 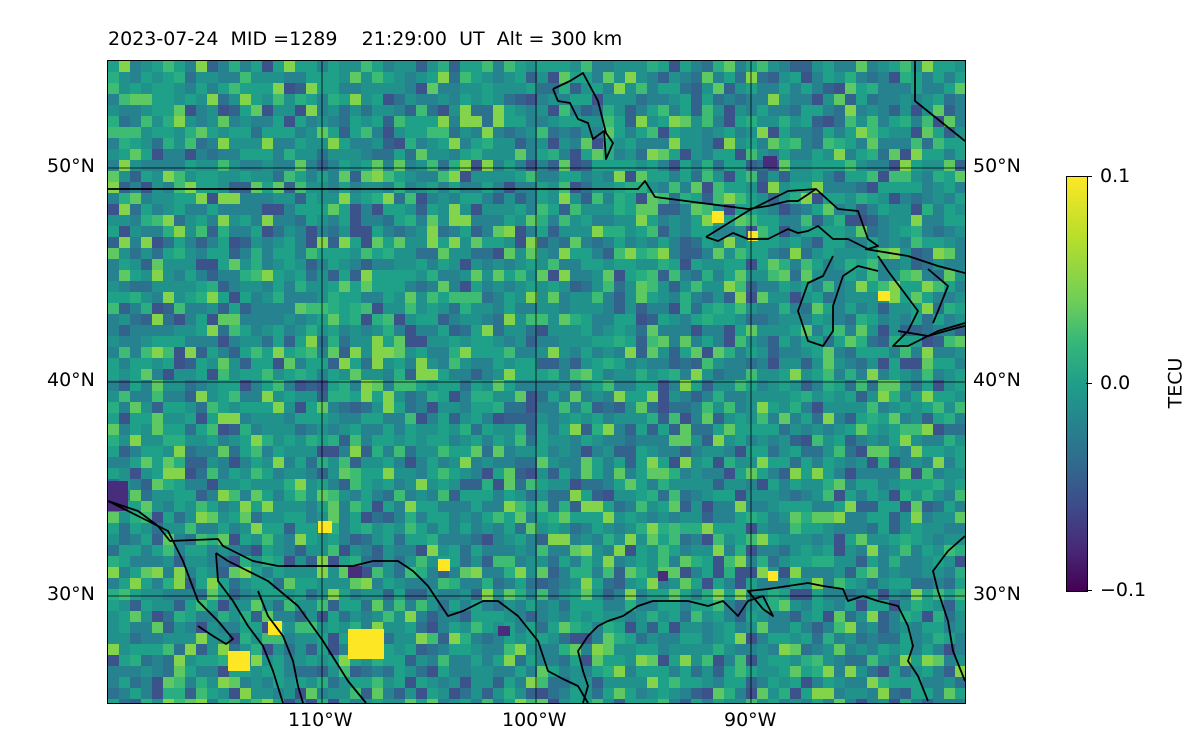 What do you see at coordinates (1123, 590) in the screenshot?
I see `colorbar-label-min: −0.1` at bounding box center [1123, 590].